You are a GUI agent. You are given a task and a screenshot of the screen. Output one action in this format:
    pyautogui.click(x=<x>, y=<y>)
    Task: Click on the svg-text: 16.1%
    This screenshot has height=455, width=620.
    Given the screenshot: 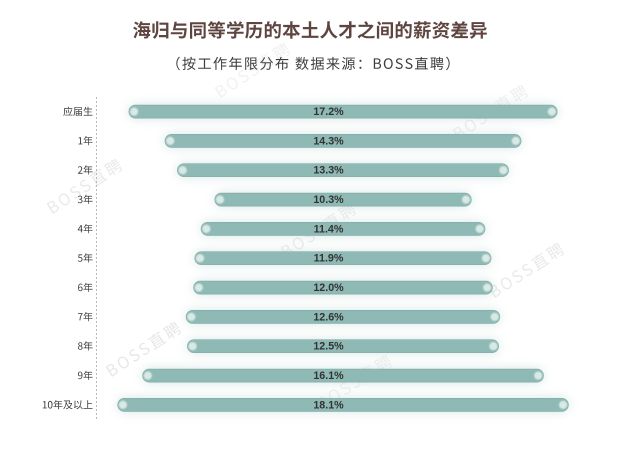 What is the action you would take?
    pyautogui.click(x=328, y=376)
    